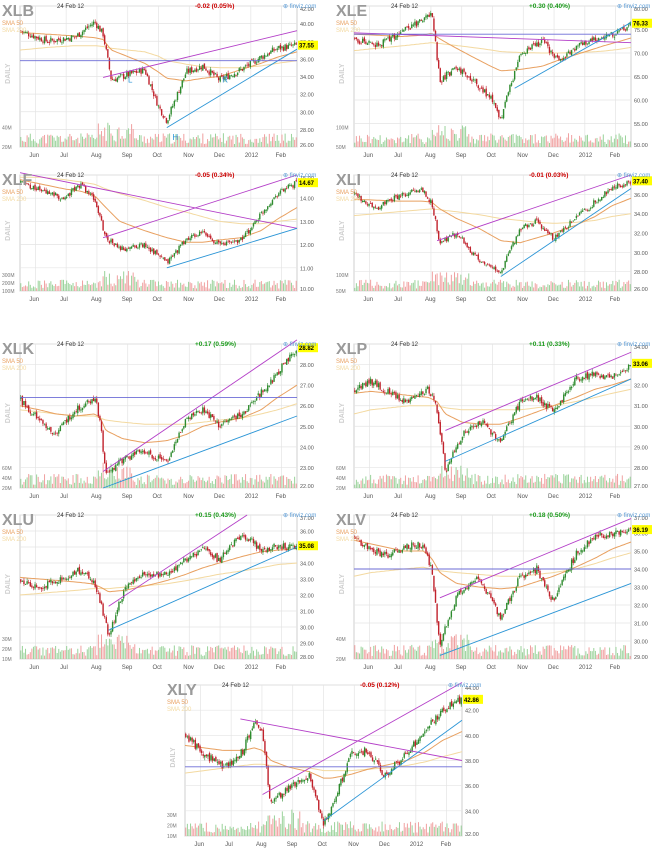  I want to click on y-tick-label: 44.00, so click(472, 689).